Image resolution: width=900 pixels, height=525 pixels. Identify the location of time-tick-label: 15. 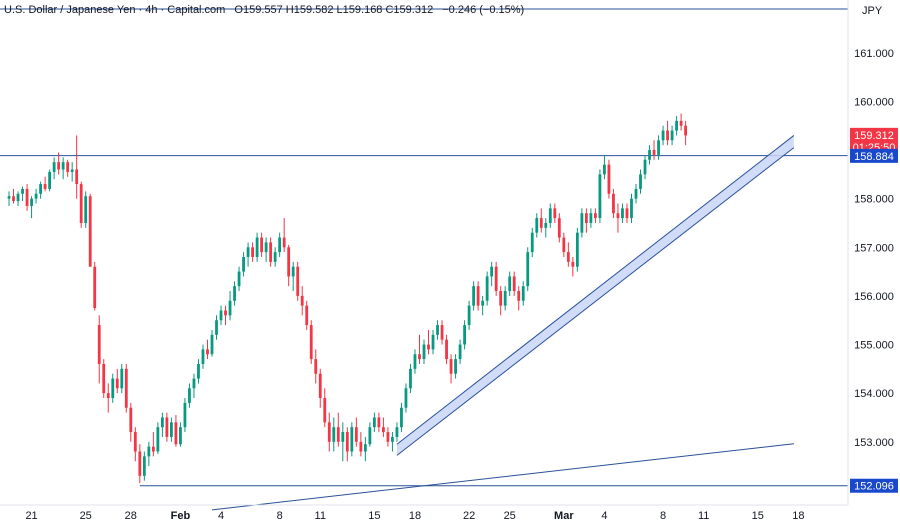
(758, 516).